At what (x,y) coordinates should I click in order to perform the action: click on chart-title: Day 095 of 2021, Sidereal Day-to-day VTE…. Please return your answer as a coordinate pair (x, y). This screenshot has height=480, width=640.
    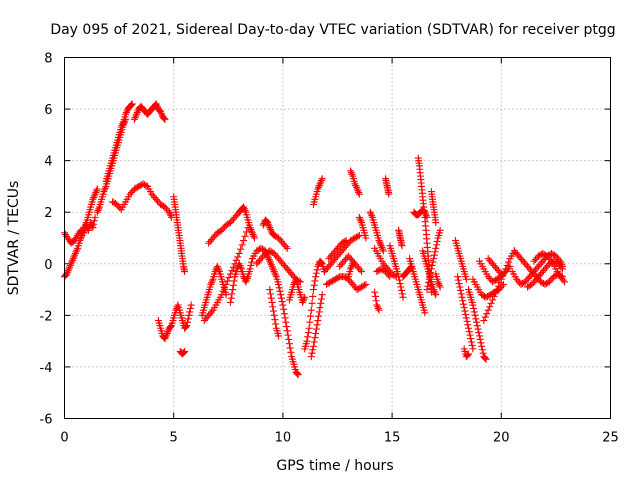
    Looking at the image, I should click on (332, 30).